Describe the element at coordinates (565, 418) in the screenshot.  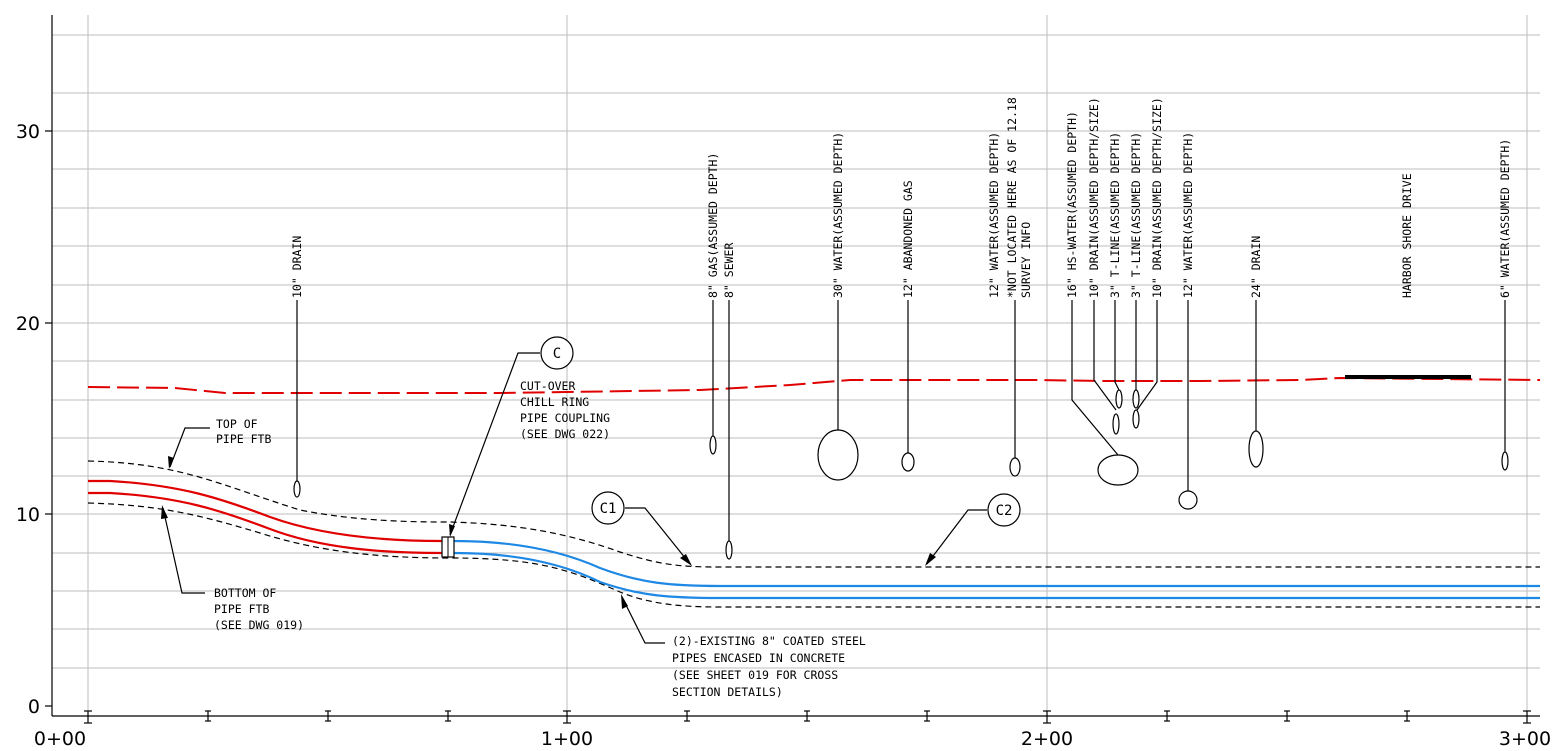
I see `callout-c-text: PIPE COUPLING` at that location.